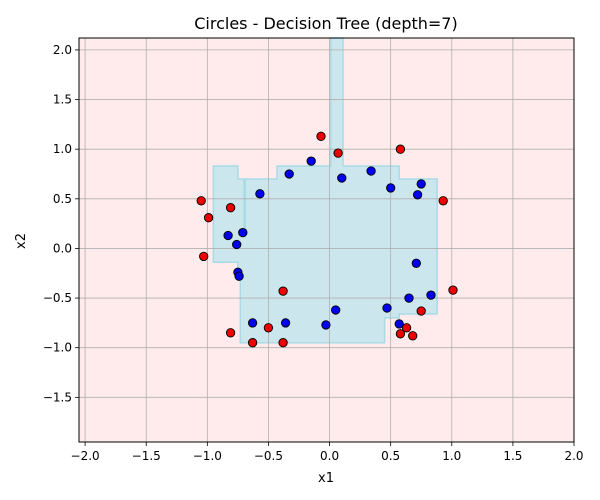 Image resolution: width=600 pixels, height=500 pixels. What do you see at coordinates (268, 456) in the screenshot?
I see `x-tick-label: −0.5` at bounding box center [268, 456].